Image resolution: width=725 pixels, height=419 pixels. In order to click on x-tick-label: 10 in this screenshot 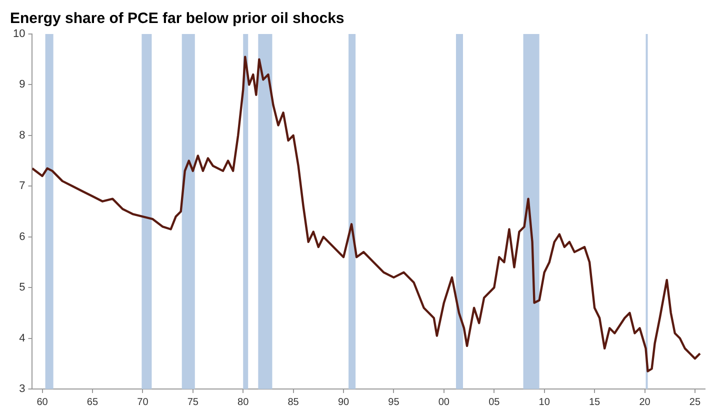, I will do `click(544, 402)`.